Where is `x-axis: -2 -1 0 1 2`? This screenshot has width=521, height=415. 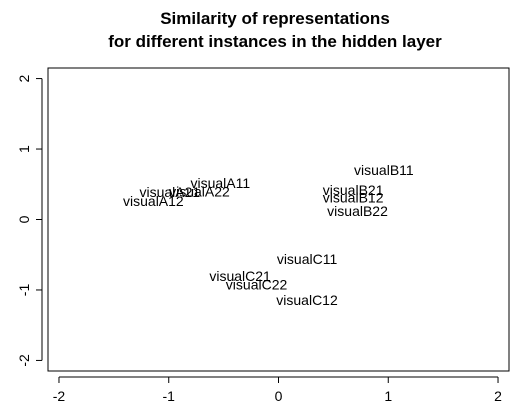 x-axis: -2 -1 0 1 2 is located at coordinates (277, 390).